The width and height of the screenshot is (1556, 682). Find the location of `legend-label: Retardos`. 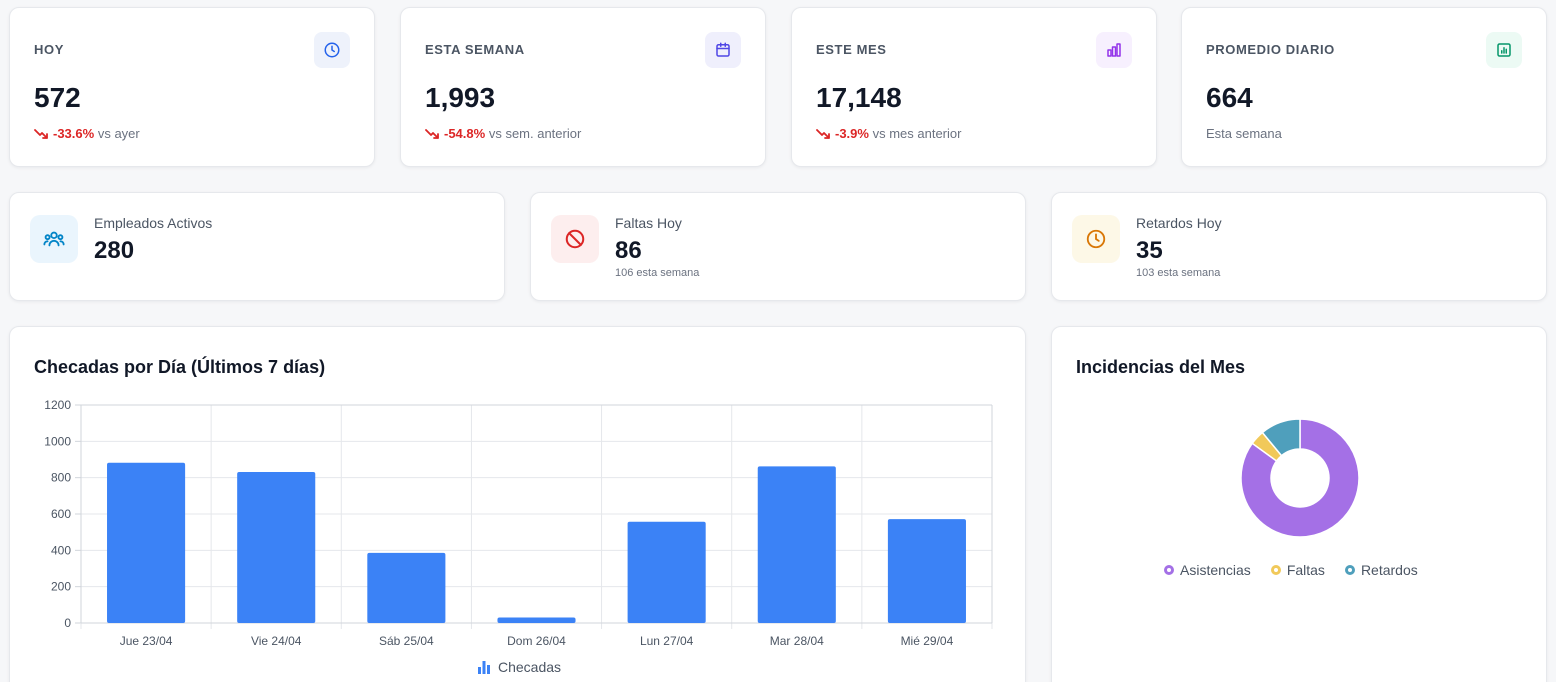

legend-label: Retardos is located at coordinates (1389, 570).